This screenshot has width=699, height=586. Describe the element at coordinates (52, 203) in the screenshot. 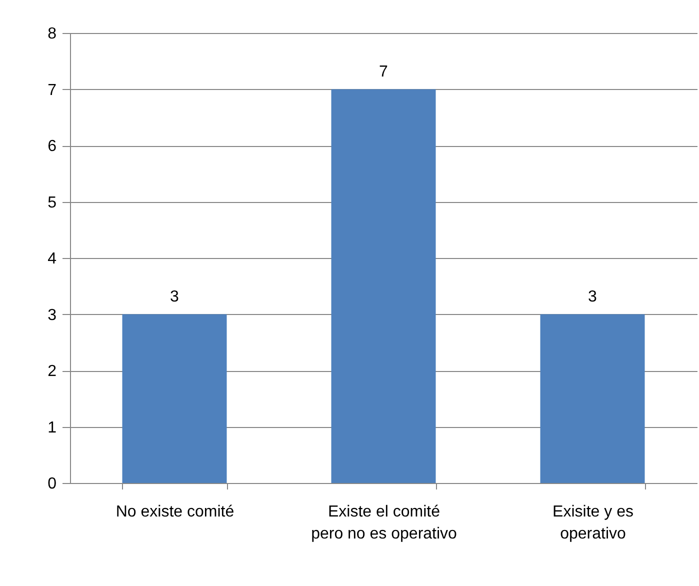

I see `y-tick-label: 5` at that location.